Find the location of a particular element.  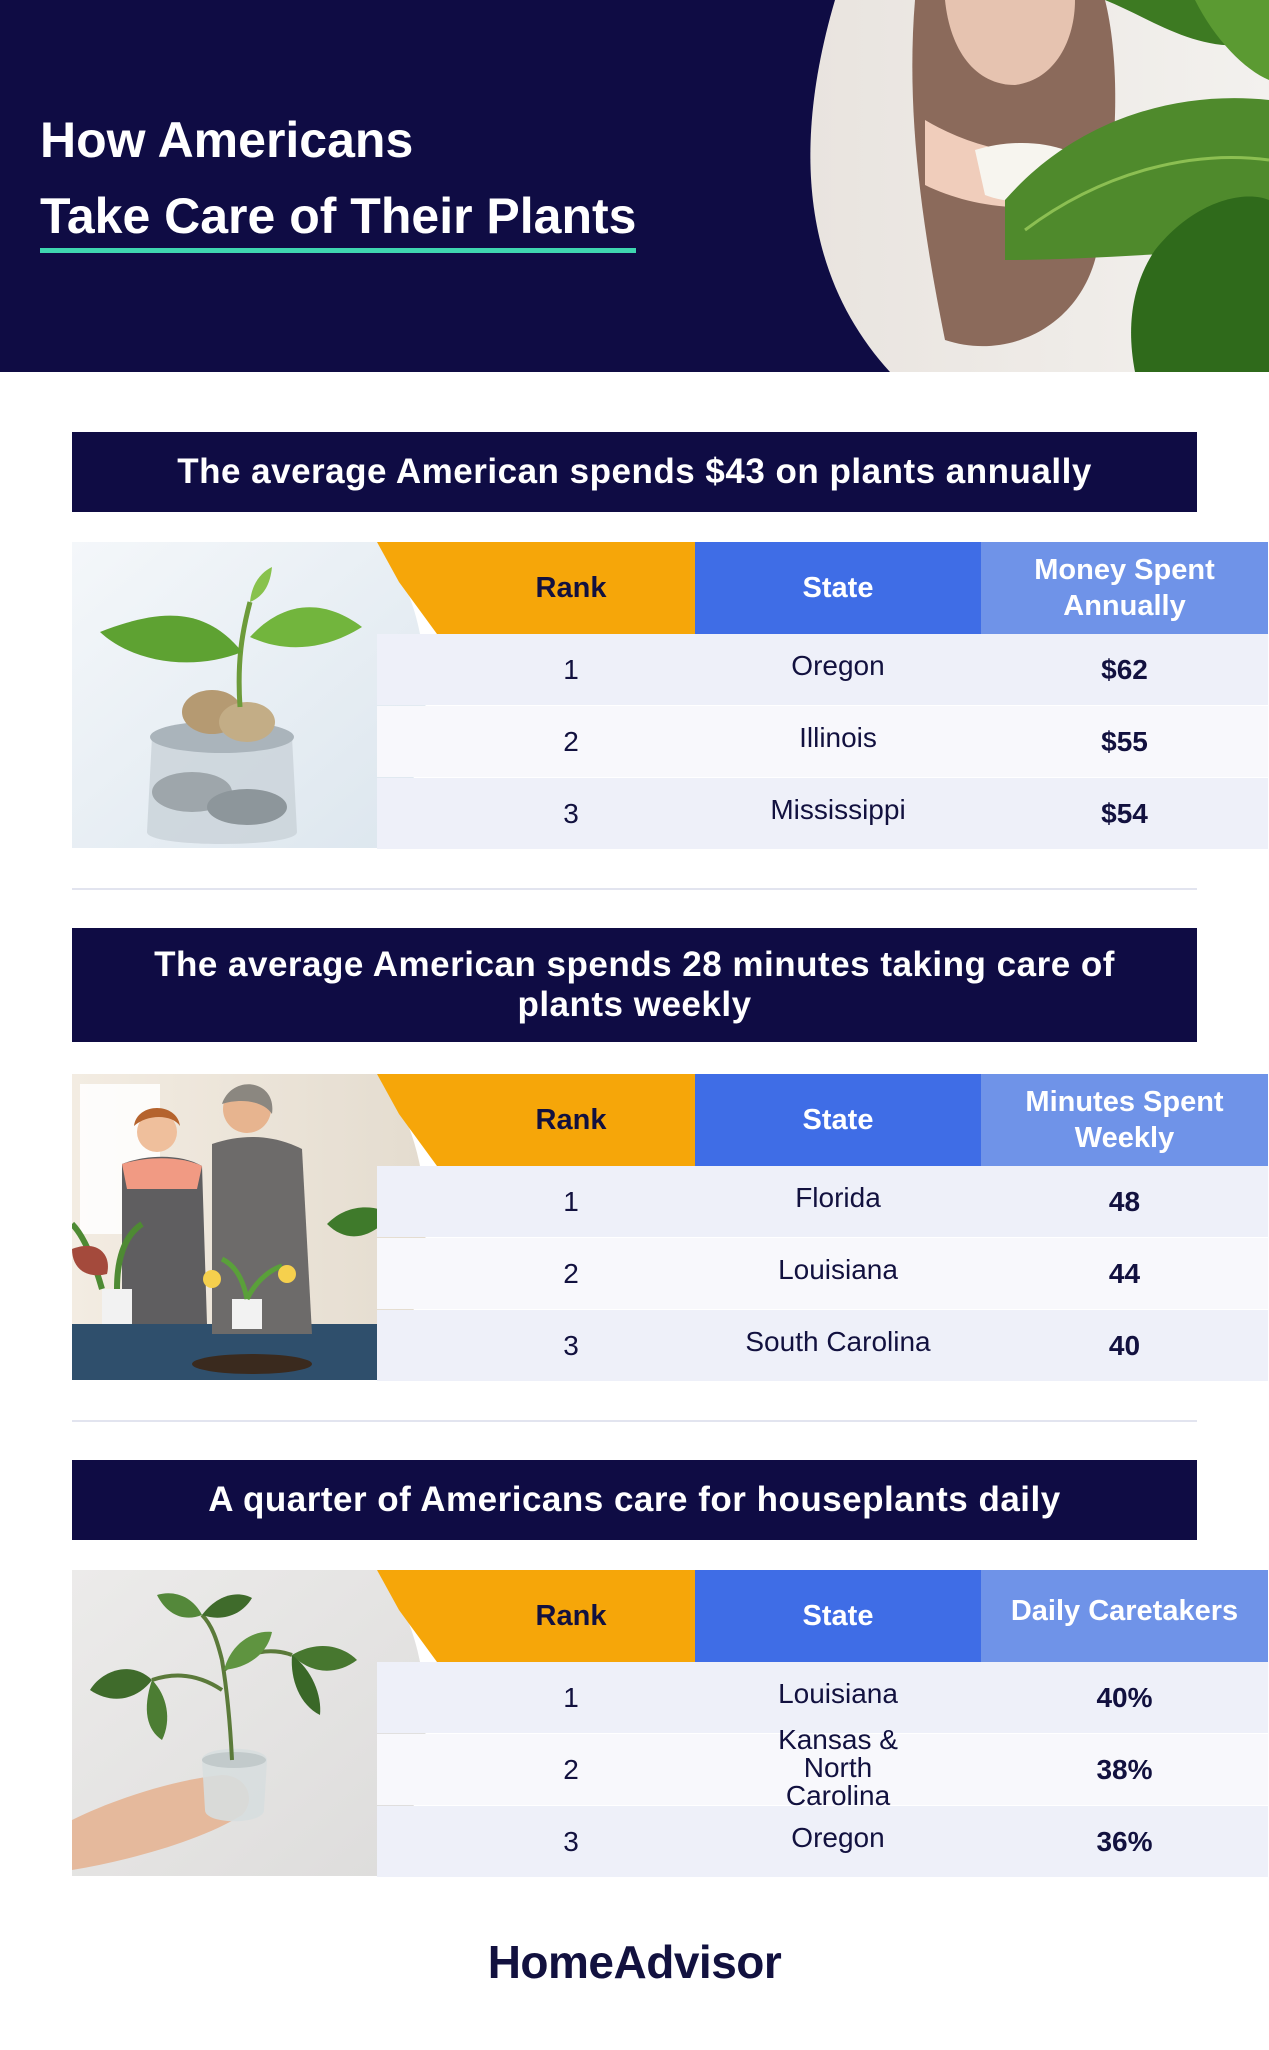

plant-in-coin-jar-icon is located at coordinates (249, 695).